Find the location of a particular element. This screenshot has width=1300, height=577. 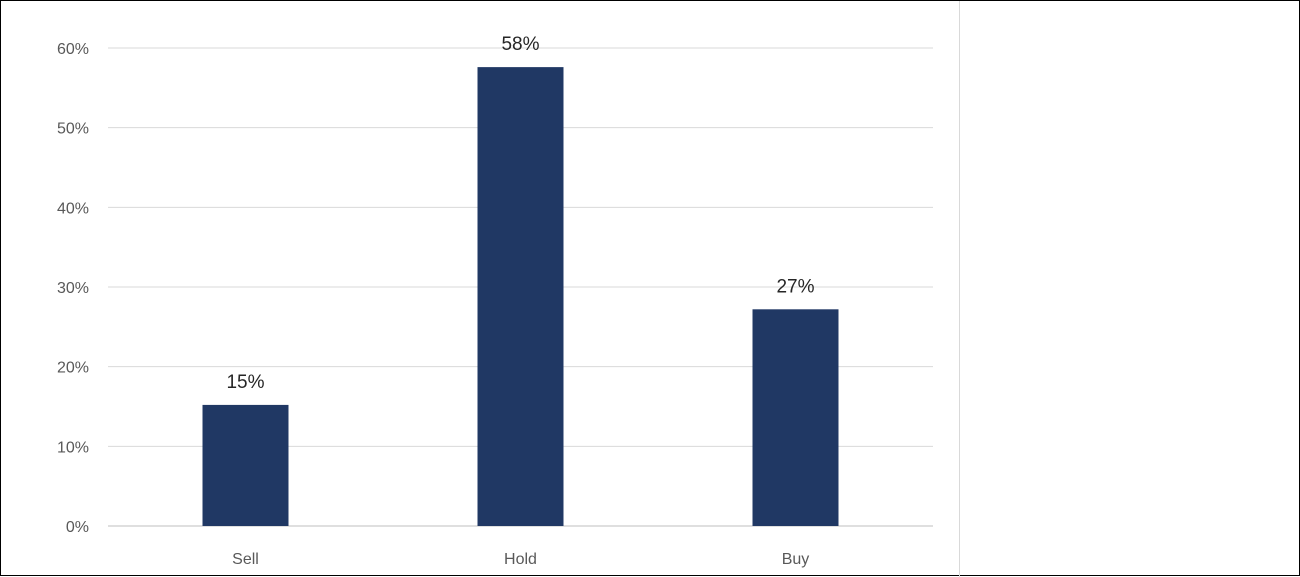

y-tick-label: 30% is located at coordinates (73, 288).